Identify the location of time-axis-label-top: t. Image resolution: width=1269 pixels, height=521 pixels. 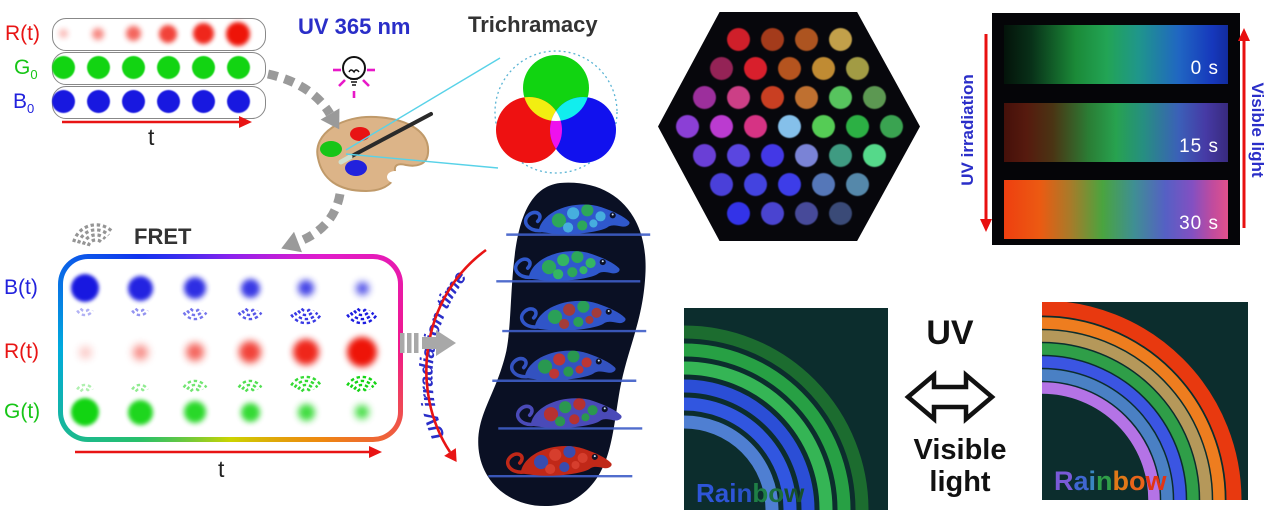
(151, 137).